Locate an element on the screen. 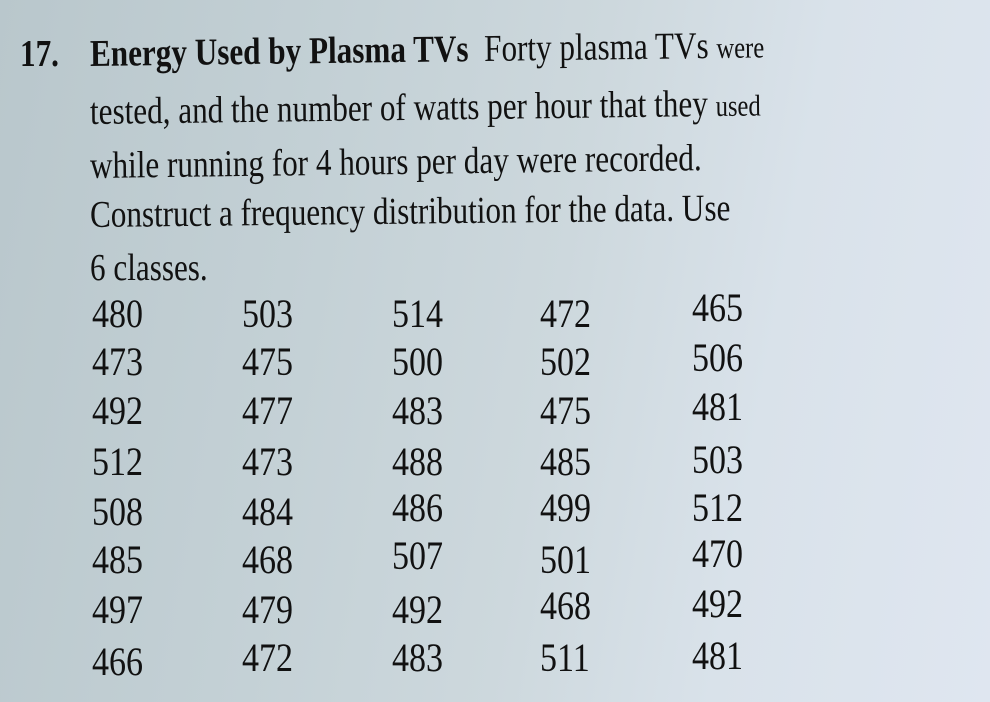  table-cell: 486 is located at coordinates (417, 507).